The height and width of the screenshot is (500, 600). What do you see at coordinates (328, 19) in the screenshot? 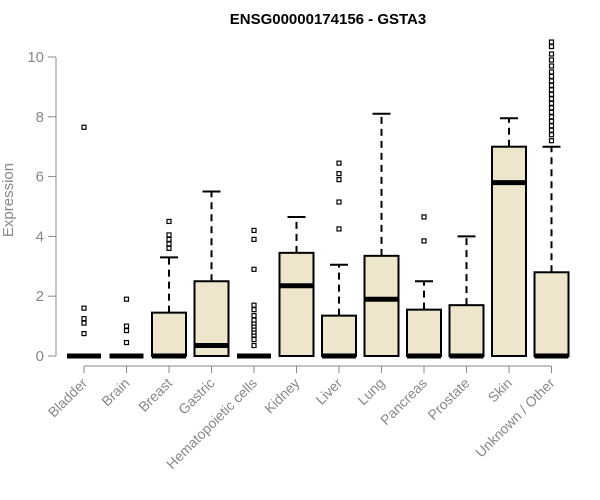
I see `chart-title: ENSG00000174156 - GSTA3` at bounding box center [328, 19].